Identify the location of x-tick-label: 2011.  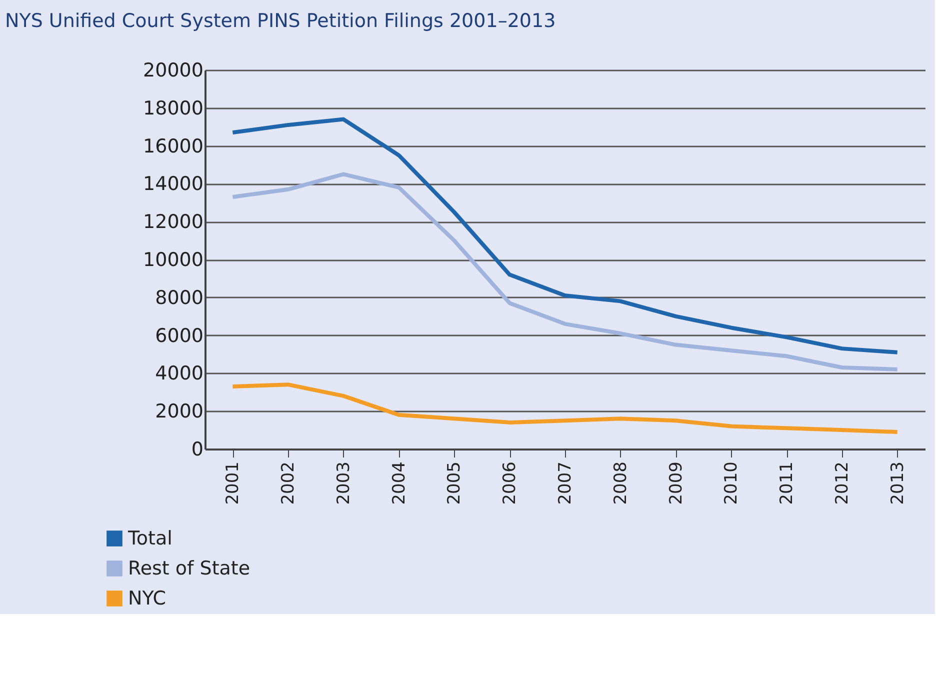
(787, 483).